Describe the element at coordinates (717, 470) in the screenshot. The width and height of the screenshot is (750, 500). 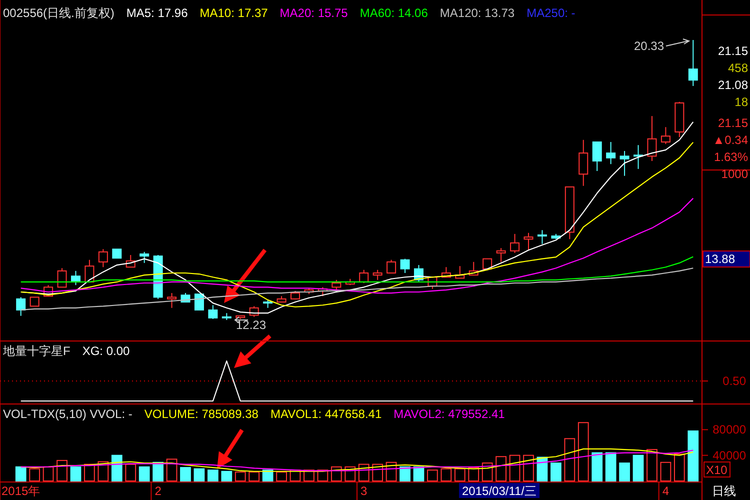
I see `text: X10` at that location.